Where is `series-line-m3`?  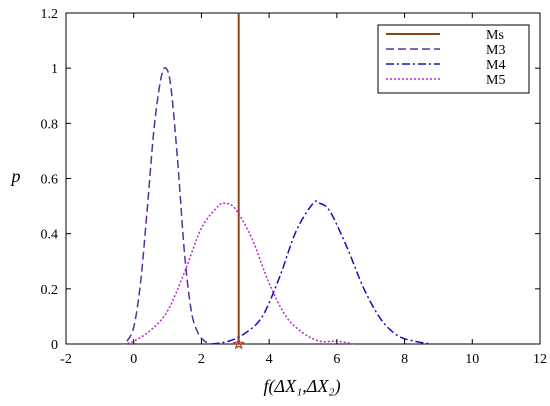 series-line-m3 is located at coordinates (169, 206).